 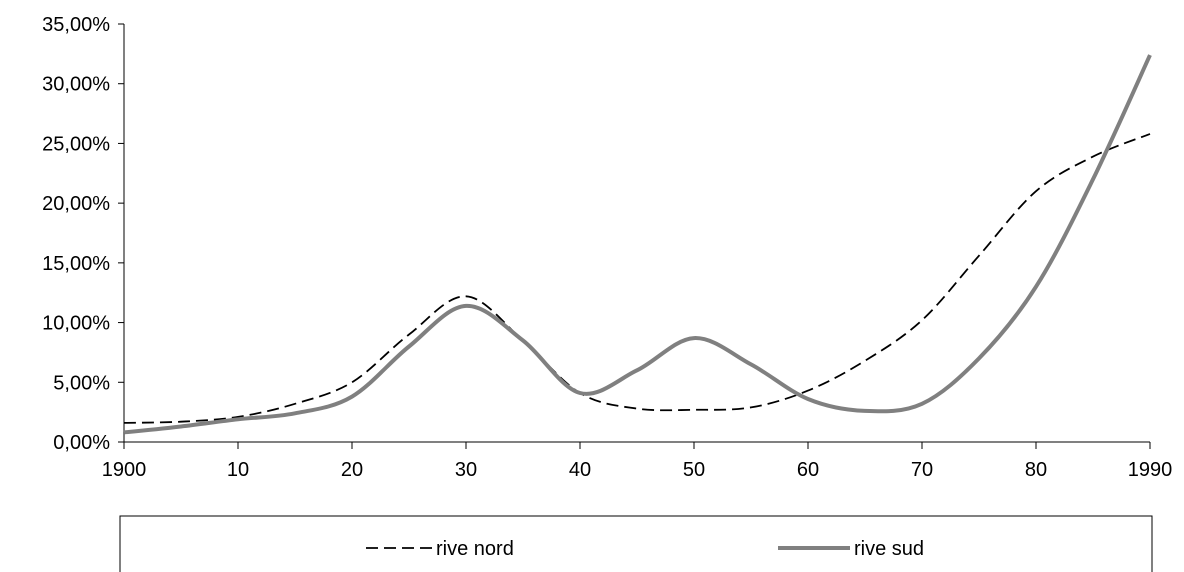 I want to click on legend: rive nord rive sud, so click(x=636, y=543).